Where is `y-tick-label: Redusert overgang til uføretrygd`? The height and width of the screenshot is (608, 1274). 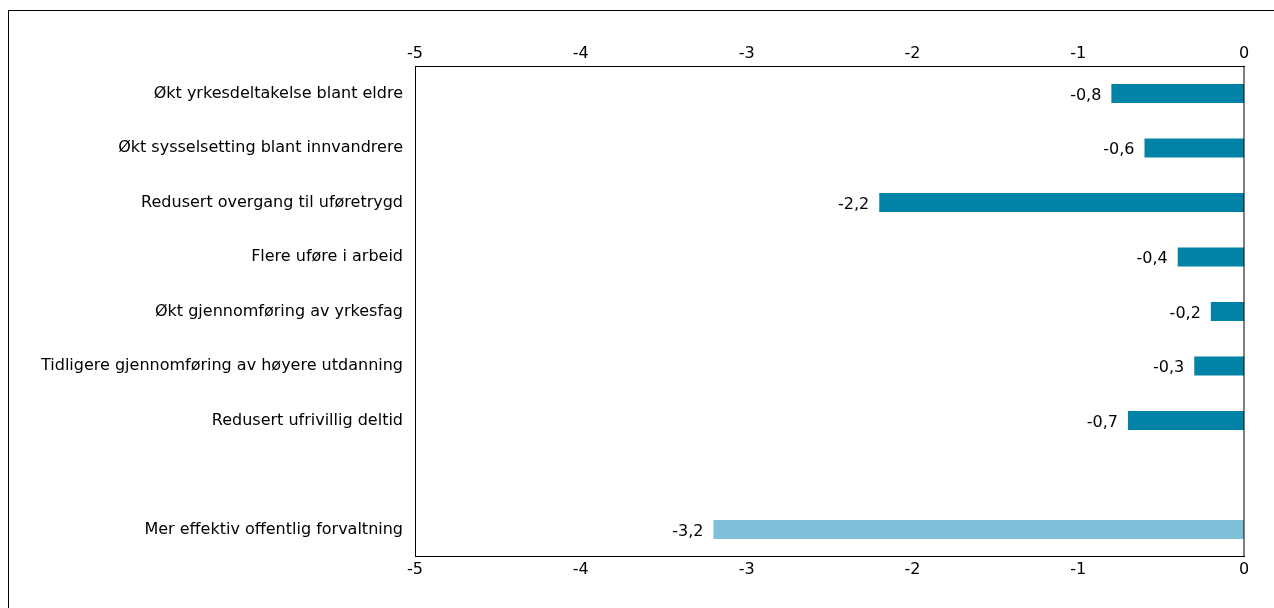
y-tick-label: Redusert overgang til uføretrygd is located at coordinates (272, 201).